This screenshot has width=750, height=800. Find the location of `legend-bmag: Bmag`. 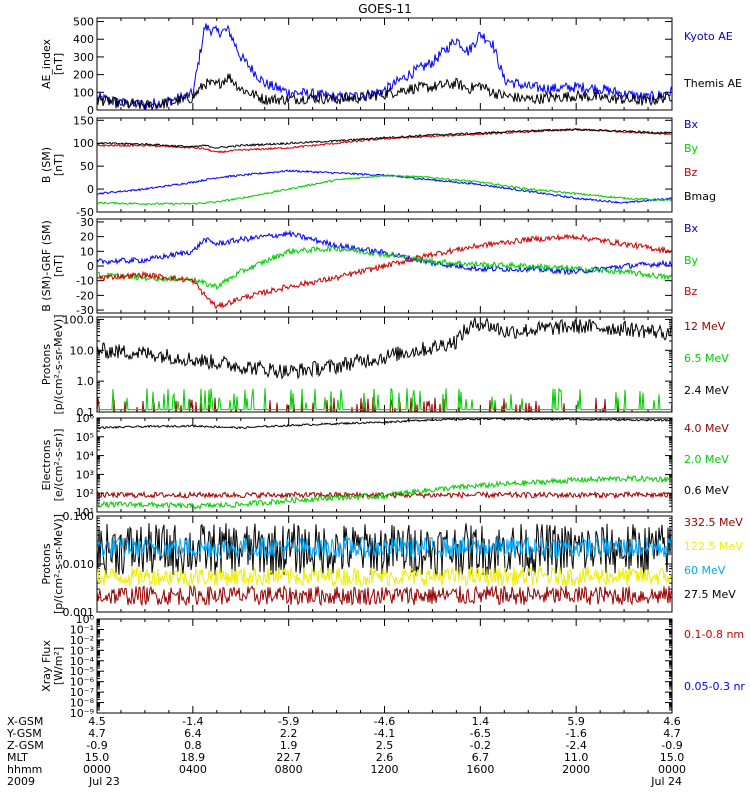

legend-bmag: Bmag is located at coordinates (700, 196).